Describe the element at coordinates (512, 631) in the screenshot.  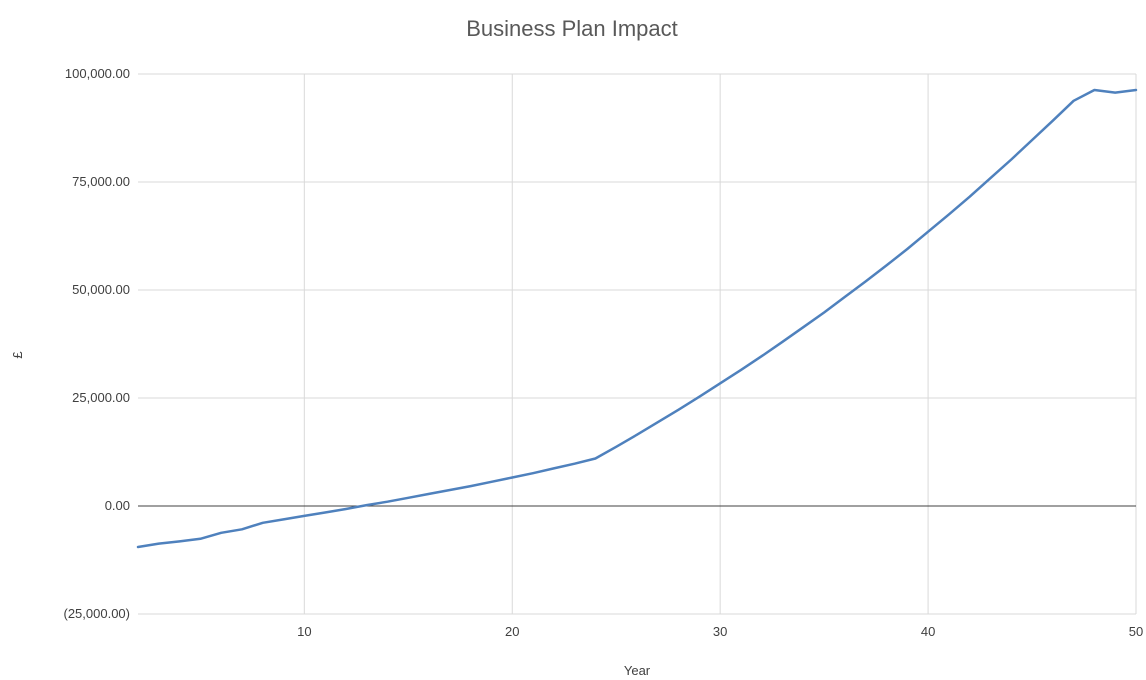
I see `x-tick-label: 20` at that location.